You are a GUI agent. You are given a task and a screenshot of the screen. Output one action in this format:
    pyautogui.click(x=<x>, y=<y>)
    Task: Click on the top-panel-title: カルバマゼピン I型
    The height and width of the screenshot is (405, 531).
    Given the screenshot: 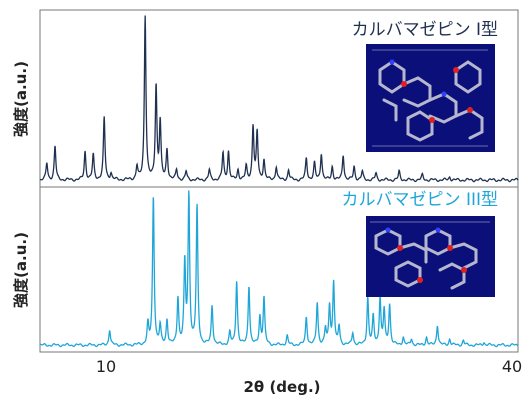 What is the action you would take?
    pyautogui.click(x=425, y=30)
    